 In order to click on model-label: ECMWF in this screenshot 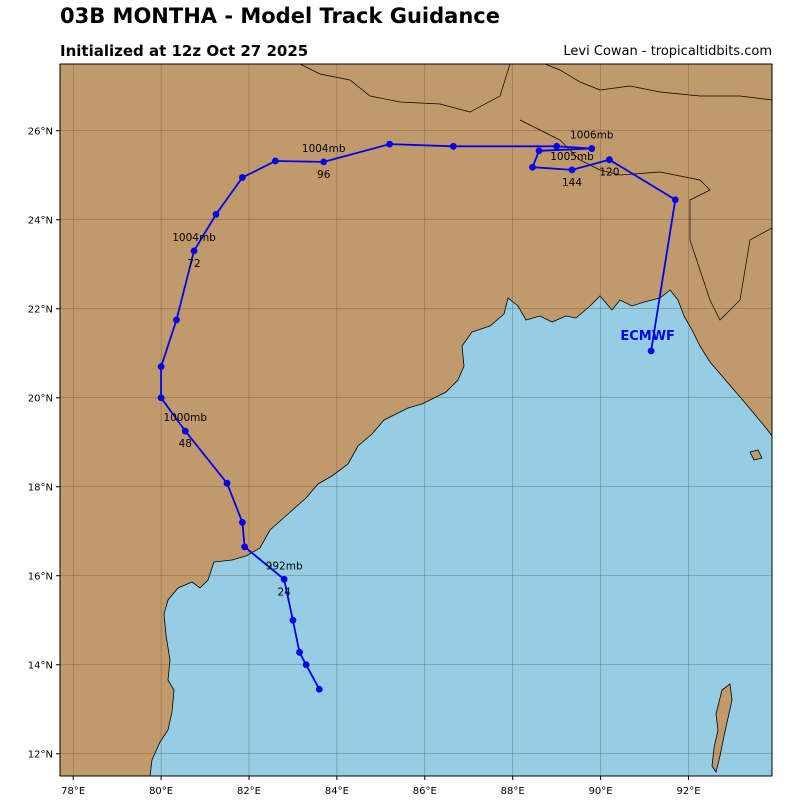, I will do `click(647, 336)`.